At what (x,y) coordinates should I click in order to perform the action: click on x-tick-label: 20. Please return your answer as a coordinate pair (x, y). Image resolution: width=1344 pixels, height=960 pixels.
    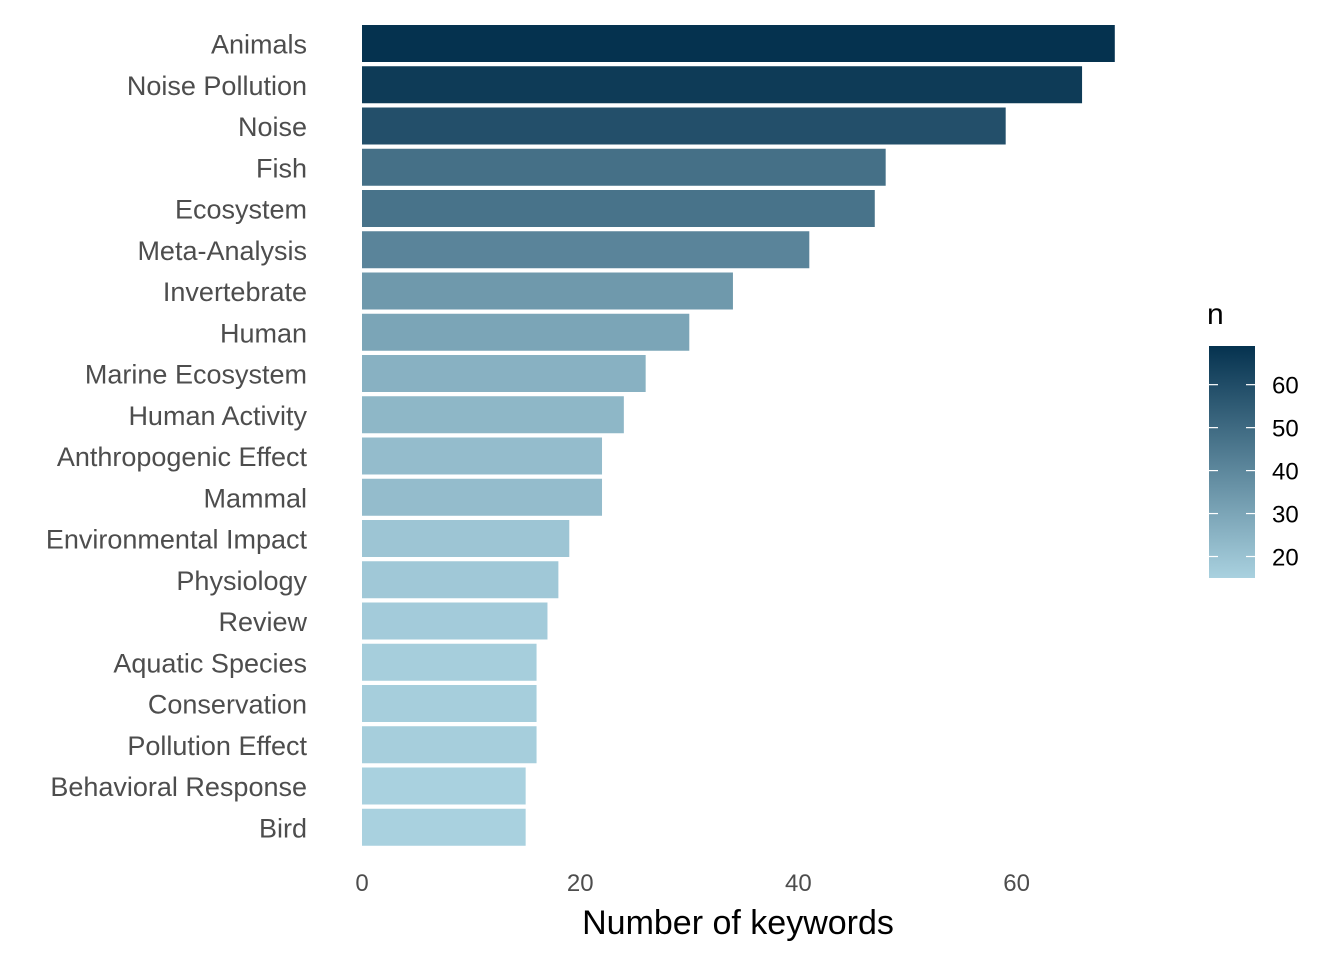
    Looking at the image, I should click on (580, 883).